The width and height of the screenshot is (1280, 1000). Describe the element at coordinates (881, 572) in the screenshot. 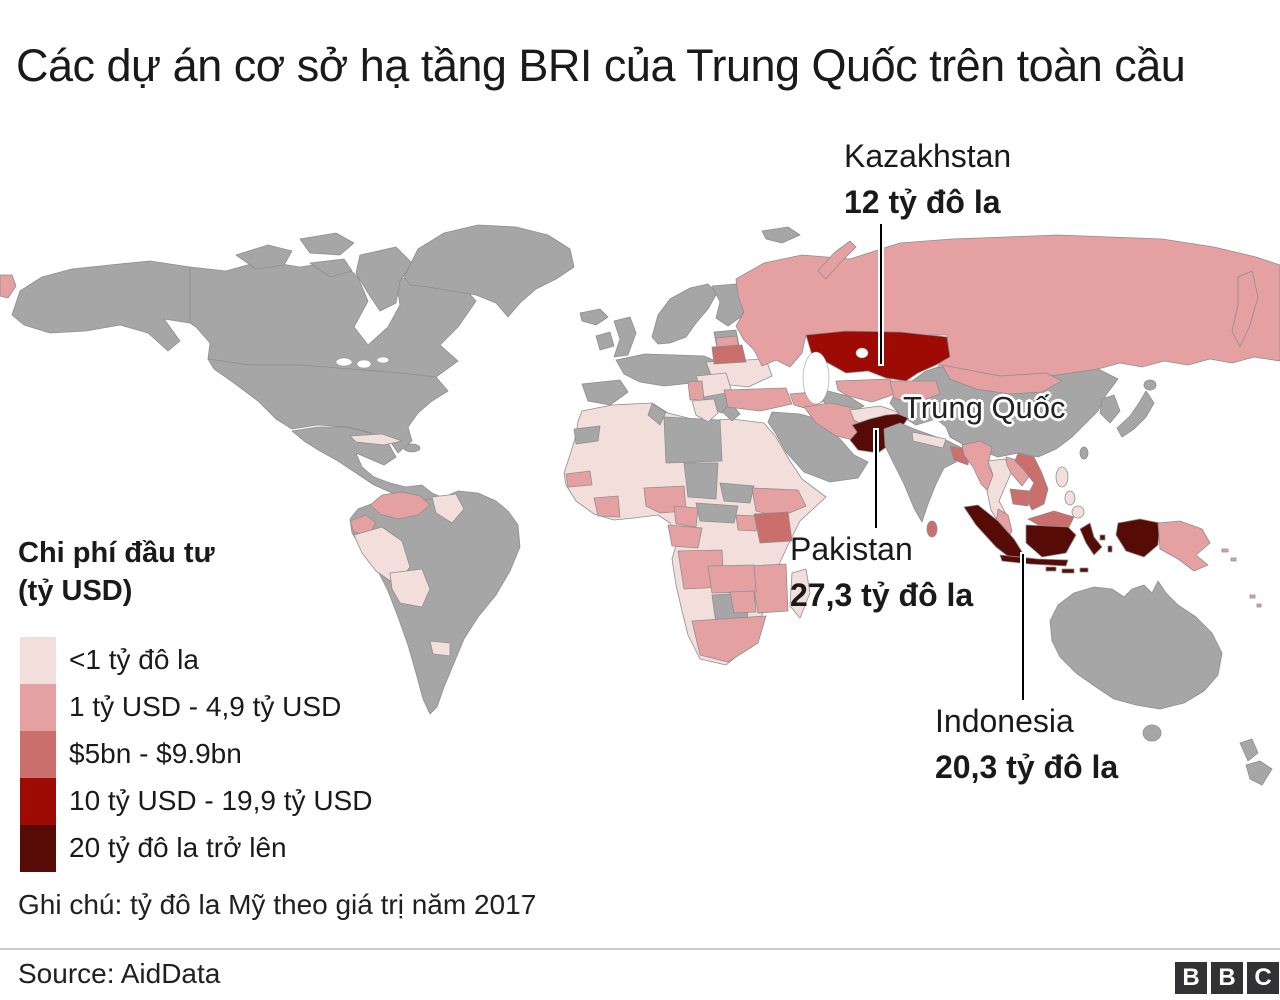

I see `annotation-pakistan: Pakistan 27,3 tỷ đô la` at that location.